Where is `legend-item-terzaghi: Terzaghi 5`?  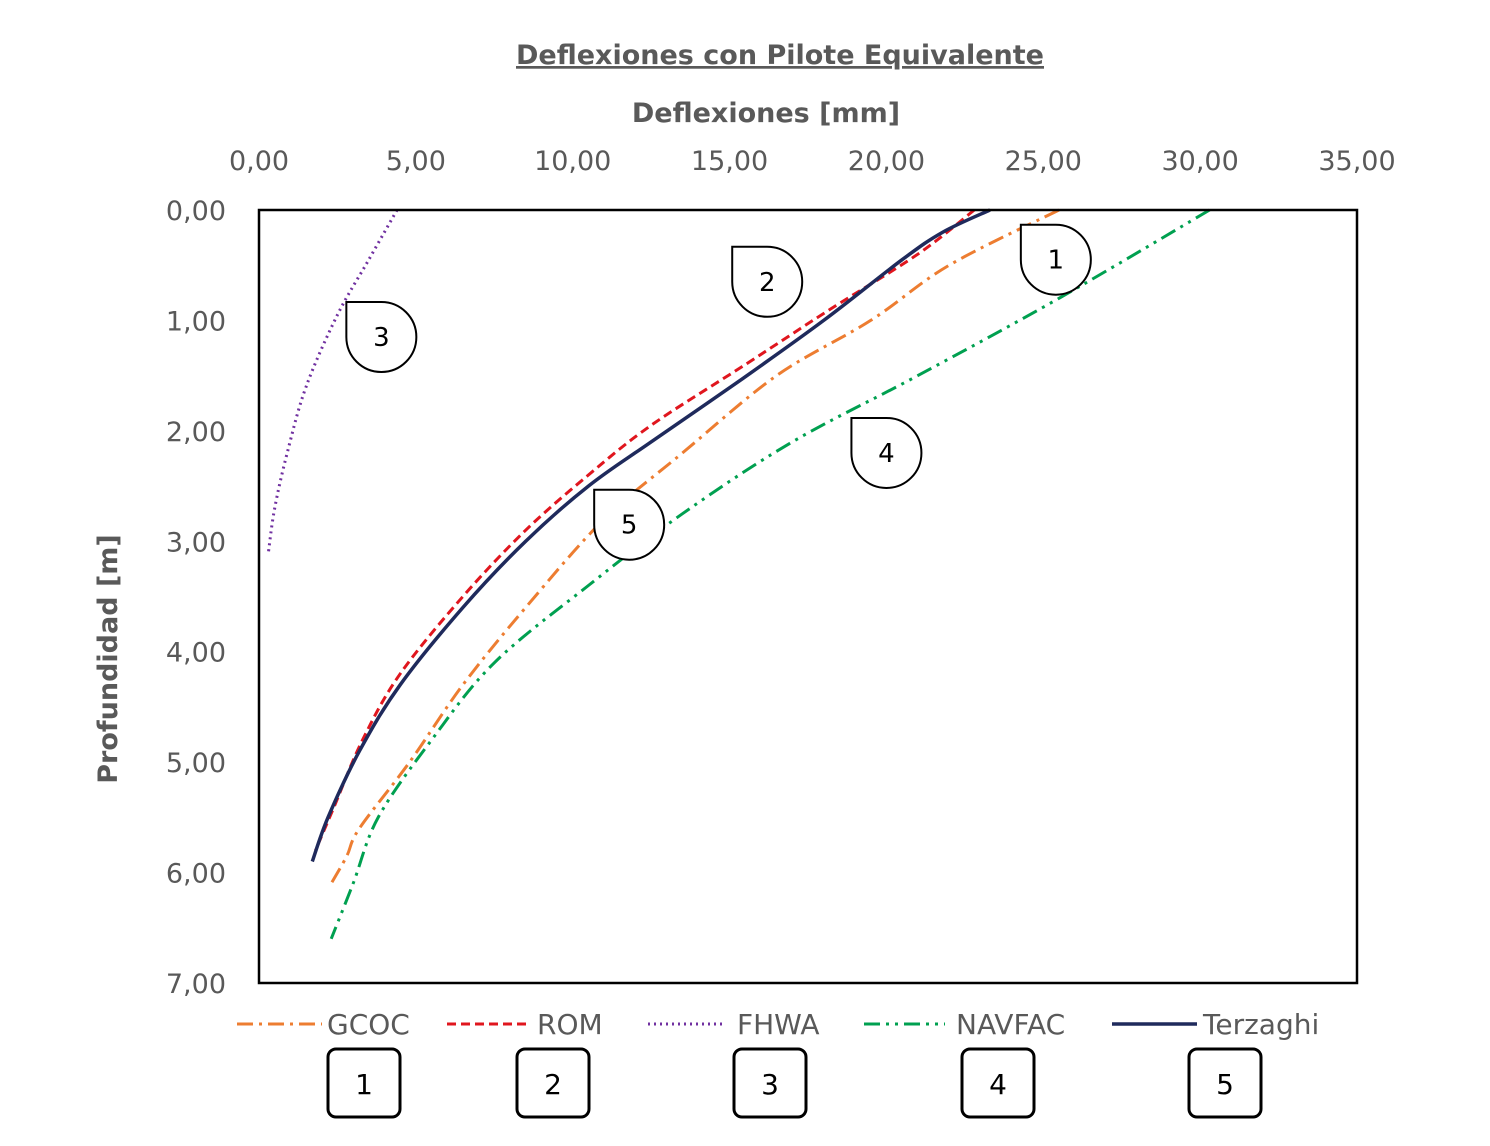
legend-item-terzaghi: Terzaghi 5 is located at coordinates (1215, 1063).